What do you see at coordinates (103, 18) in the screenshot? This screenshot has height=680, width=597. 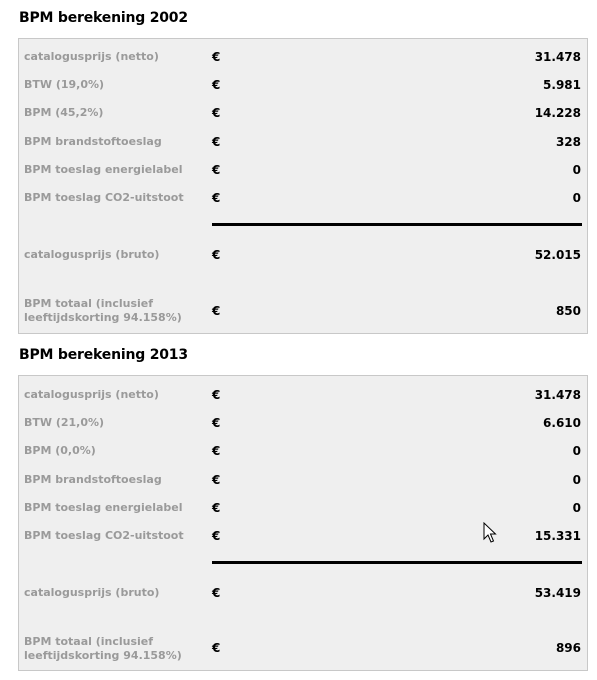 I see `section-title-2002: BPM berekening 2002` at bounding box center [103, 18].